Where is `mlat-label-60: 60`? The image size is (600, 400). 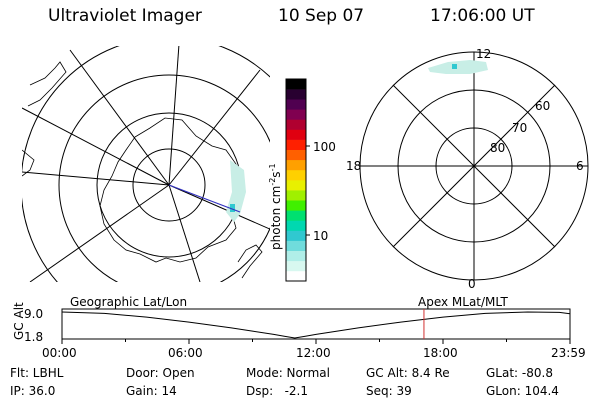 mlat-label-60: 60 is located at coordinates (542, 106).